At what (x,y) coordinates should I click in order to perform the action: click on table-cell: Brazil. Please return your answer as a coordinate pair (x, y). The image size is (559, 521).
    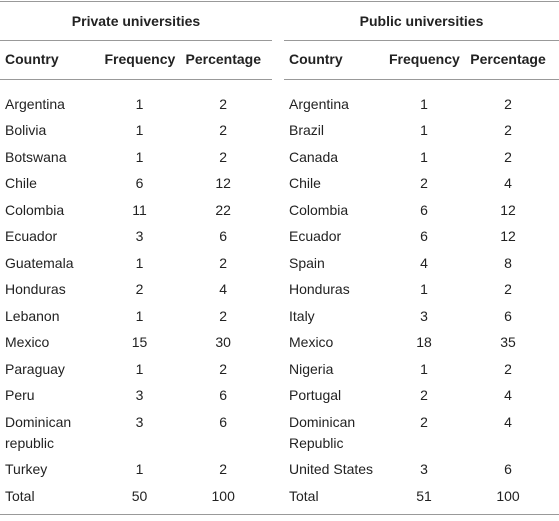
    Looking at the image, I should click on (307, 130).